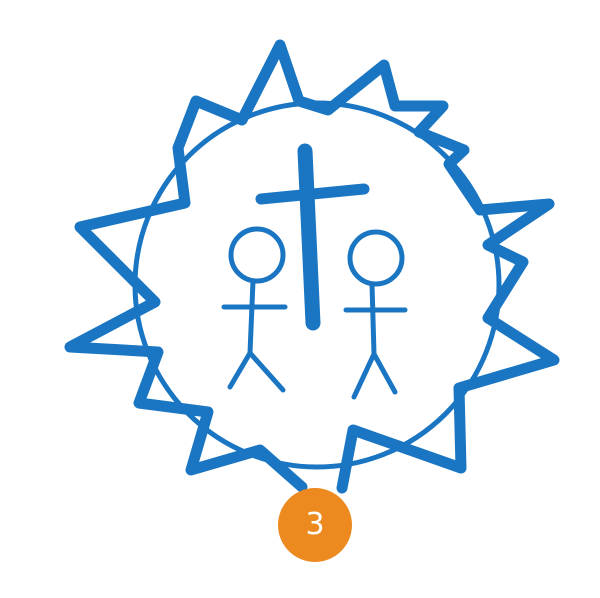  What do you see at coordinates (254, 309) in the screenshot?
I see `stick-figure-left` at bounding box center [254, 309].